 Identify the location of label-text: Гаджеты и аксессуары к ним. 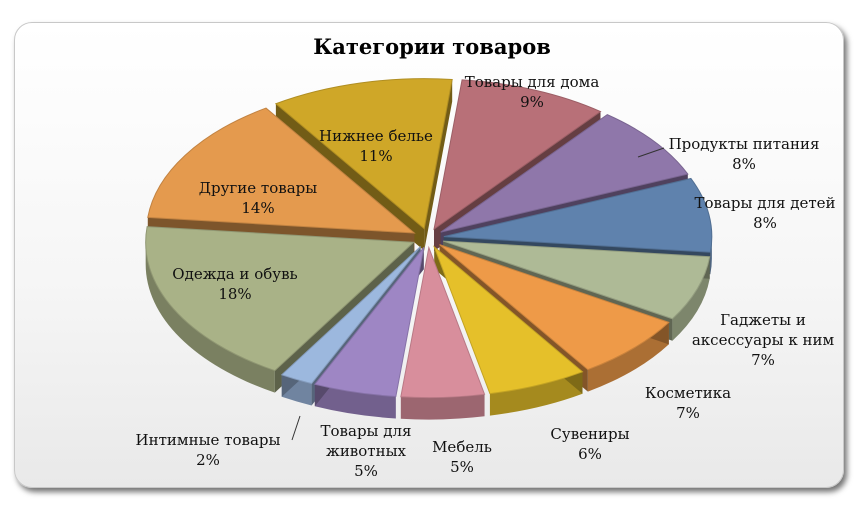
(763, 330).